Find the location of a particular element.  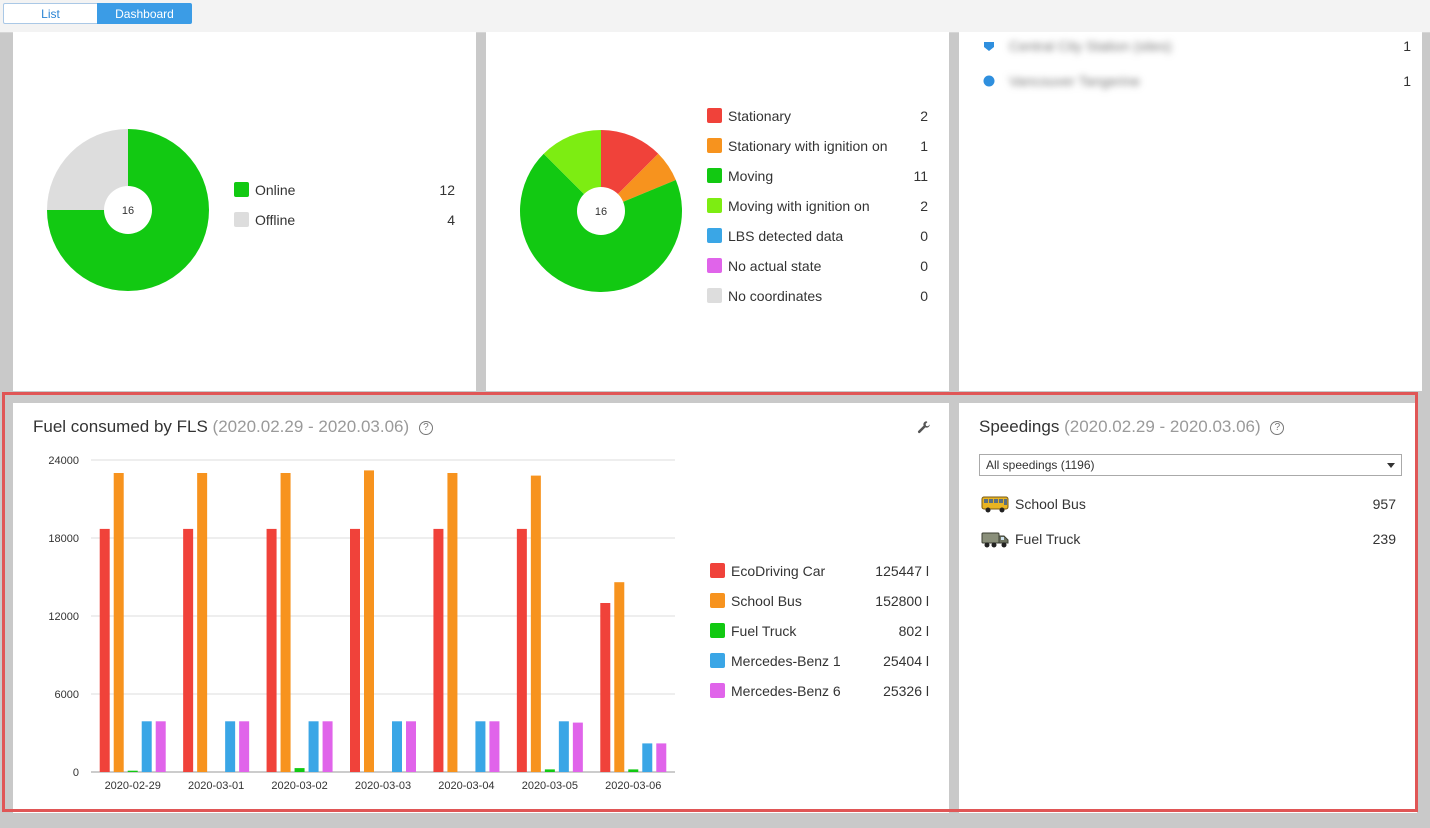

legend-label: LBS detected data is located at coordinates (786, 236).